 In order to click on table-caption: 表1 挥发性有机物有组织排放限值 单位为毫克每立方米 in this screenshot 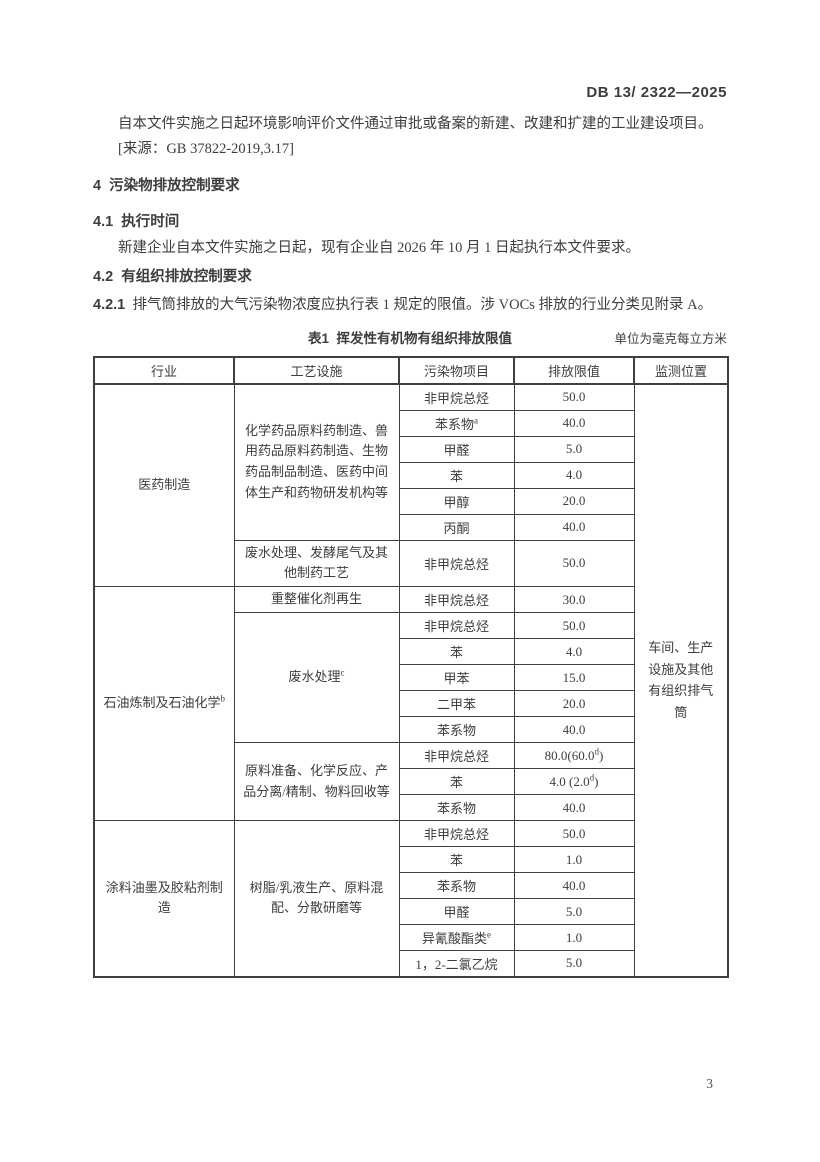, I will do `click(410, 337)`.